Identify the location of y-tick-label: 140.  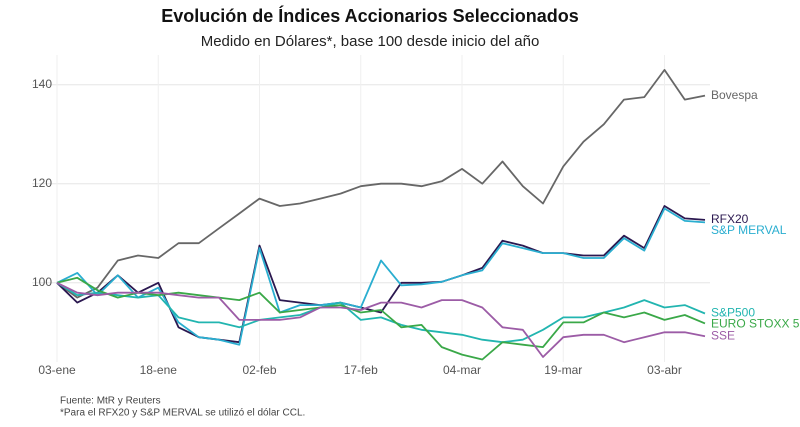
(42, 84).